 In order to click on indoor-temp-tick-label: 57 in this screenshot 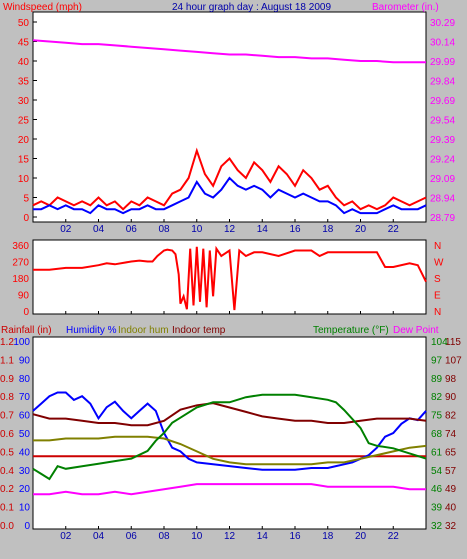, I will do `click(451, 471)`.